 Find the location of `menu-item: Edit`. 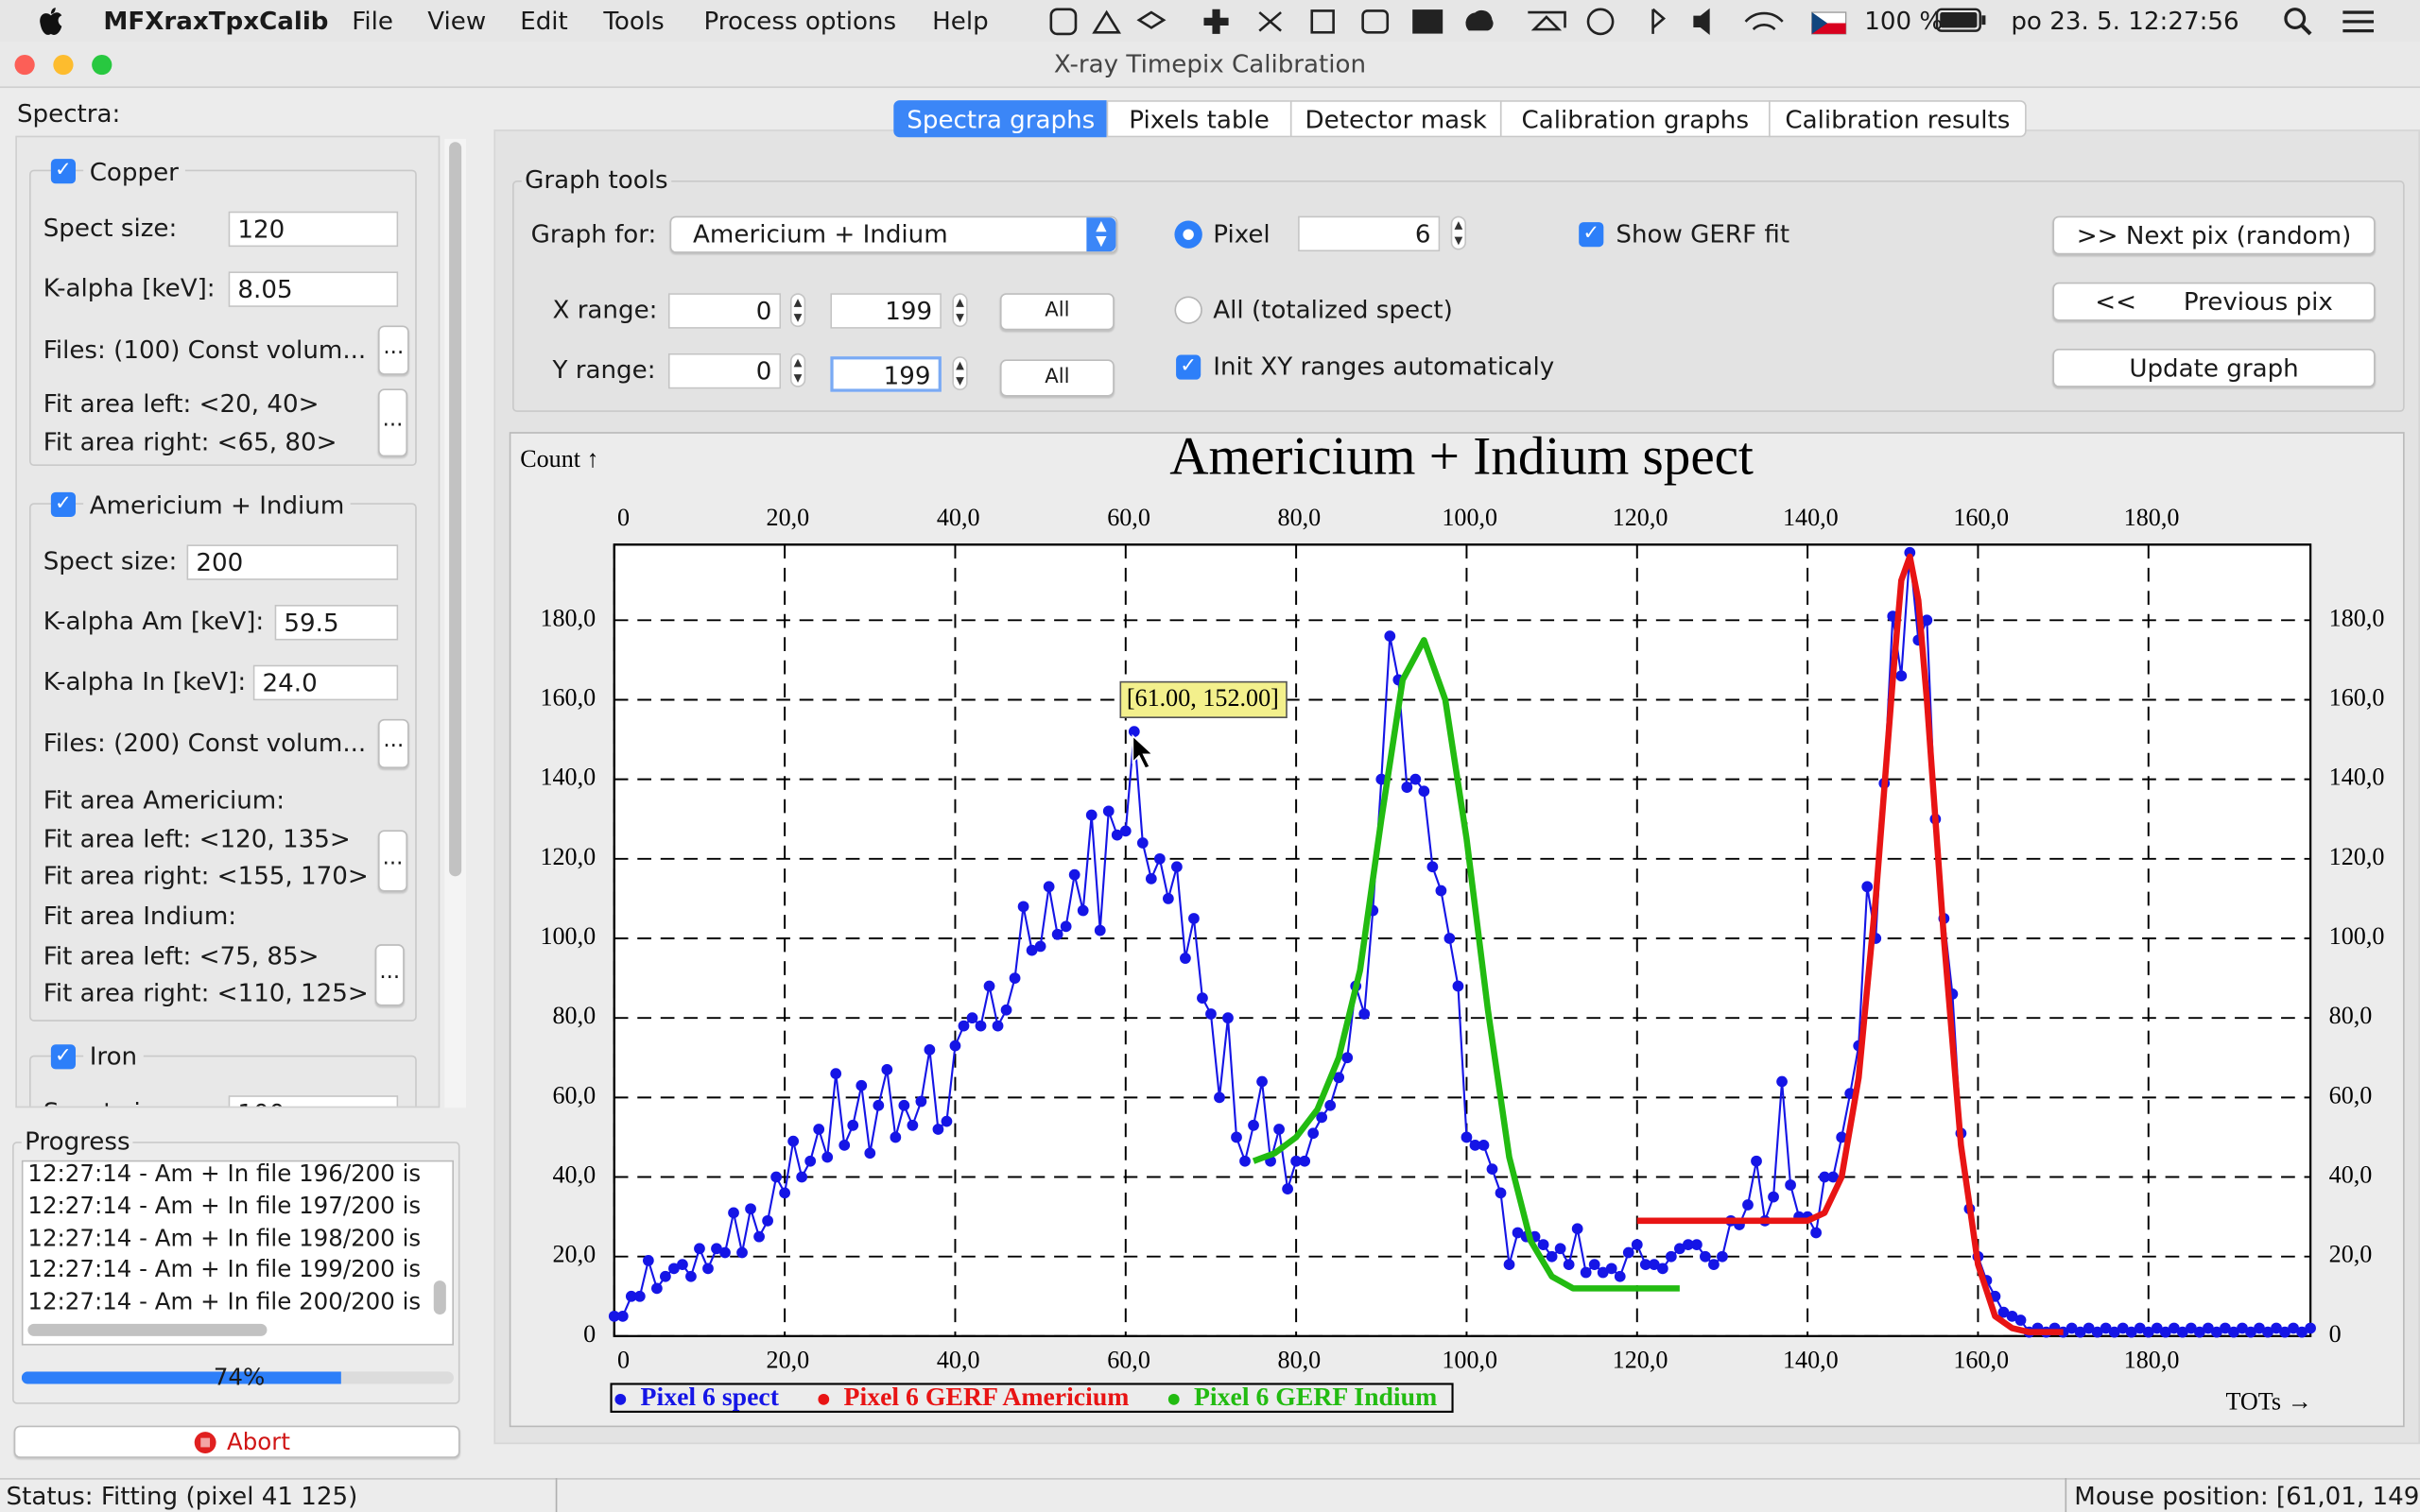

menu-item: Edit is located at coordinates (544, 21).